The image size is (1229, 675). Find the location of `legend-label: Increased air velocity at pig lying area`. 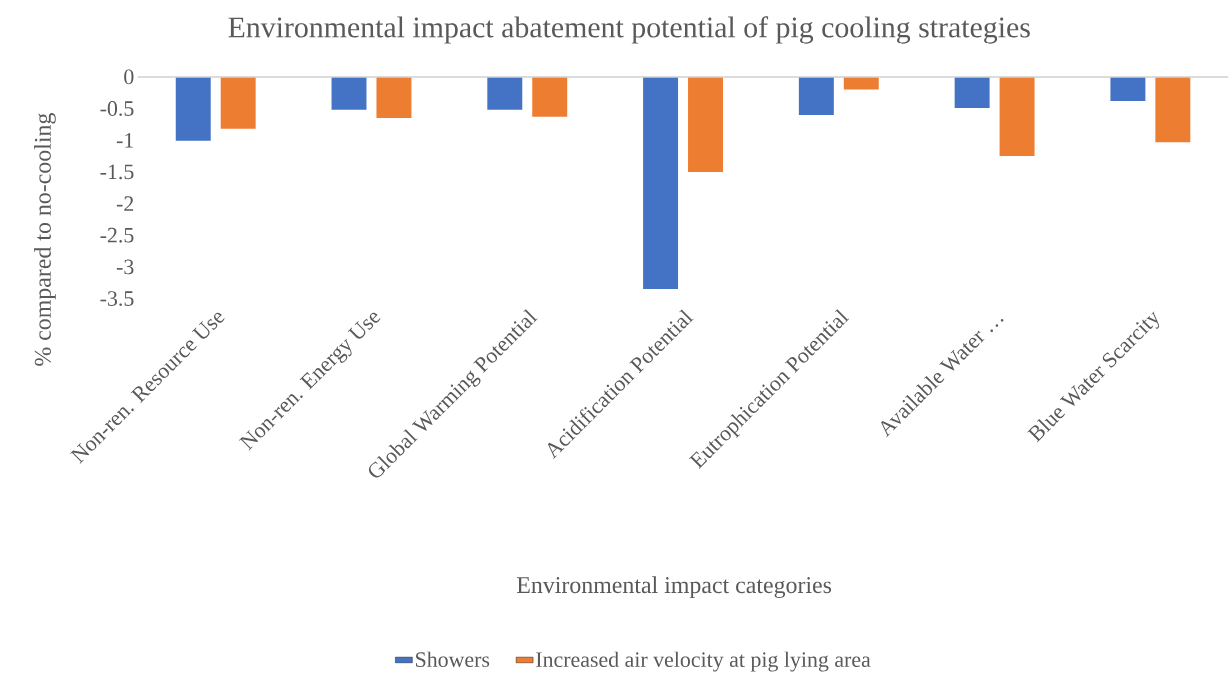

legend-label: Increased air velocity at pig lying area is located at coordinates (703, 661).